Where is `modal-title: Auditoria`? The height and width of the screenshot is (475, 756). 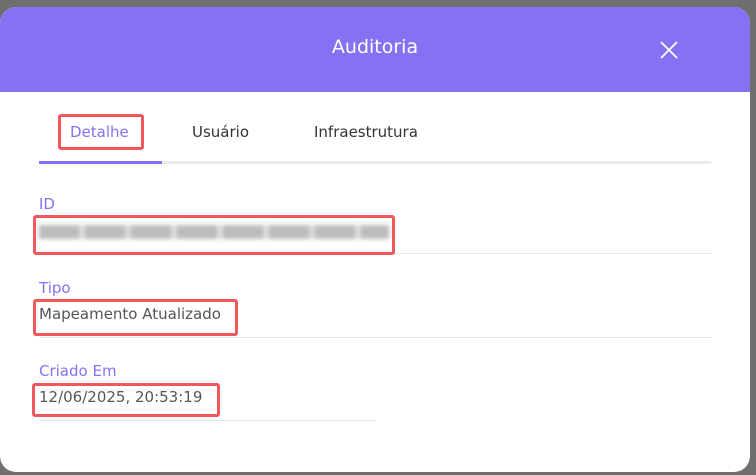
modal-title: Auditoria is located at coordinates (375, 47).